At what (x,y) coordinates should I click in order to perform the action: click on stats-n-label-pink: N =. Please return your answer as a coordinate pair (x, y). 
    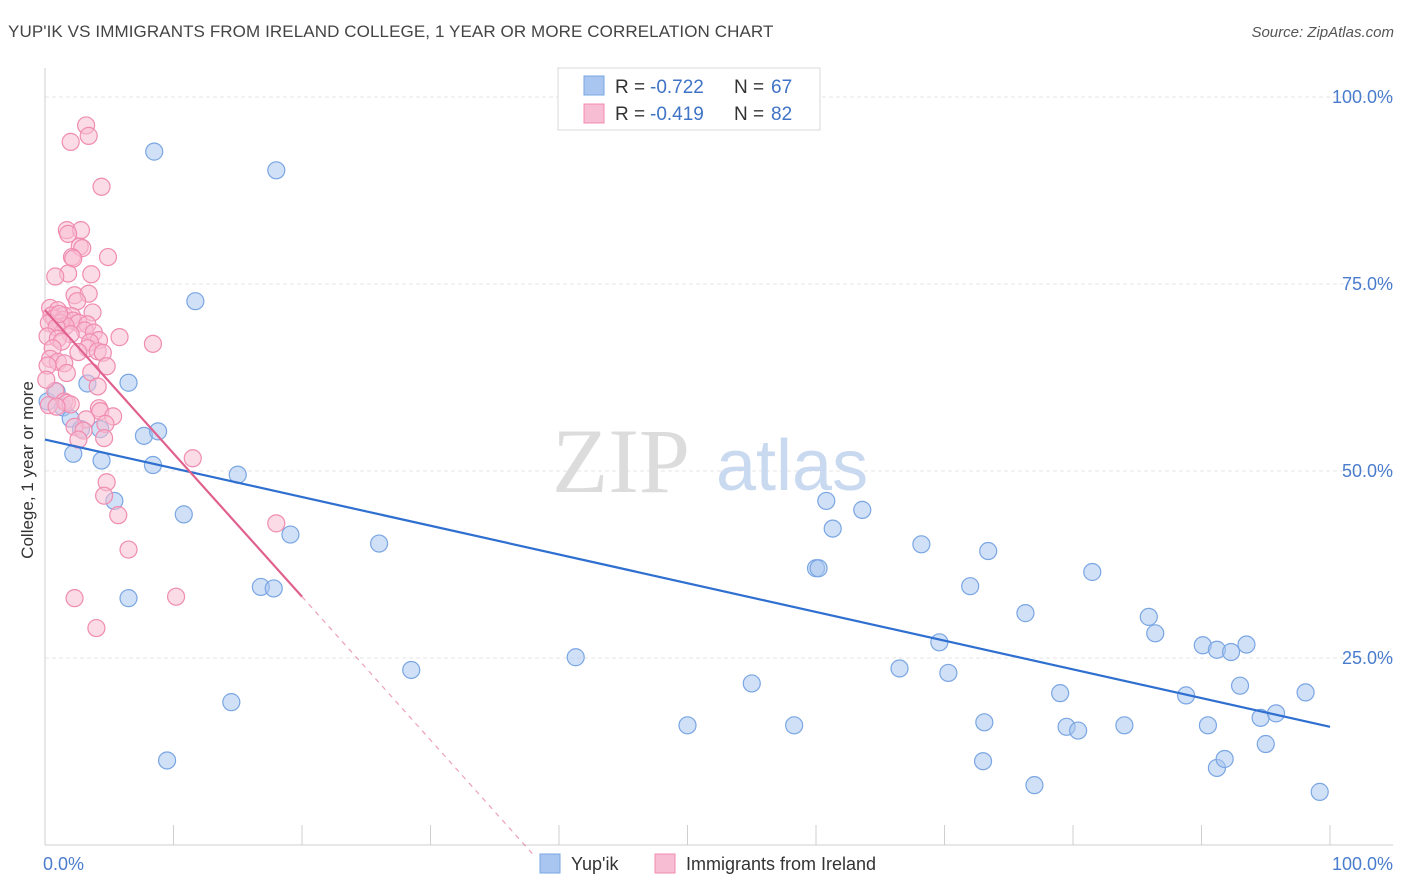
    Looking at the image, I should click on (749, 114).